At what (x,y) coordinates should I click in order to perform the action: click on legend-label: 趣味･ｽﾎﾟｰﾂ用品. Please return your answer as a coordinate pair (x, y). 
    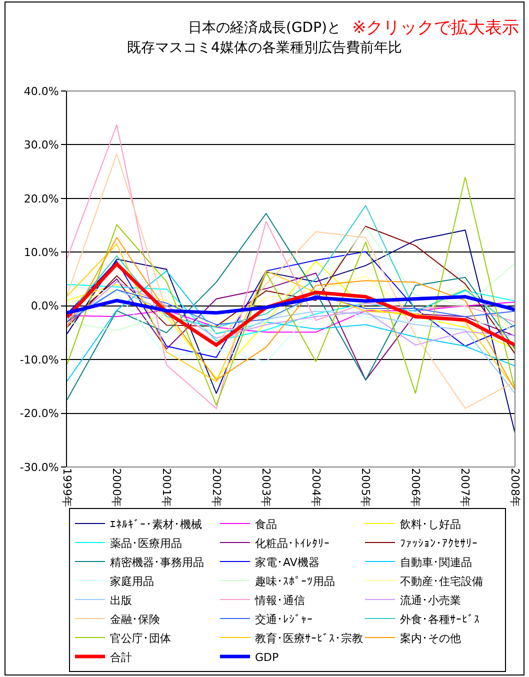
    Looking at the image, I should click on (295, 581).